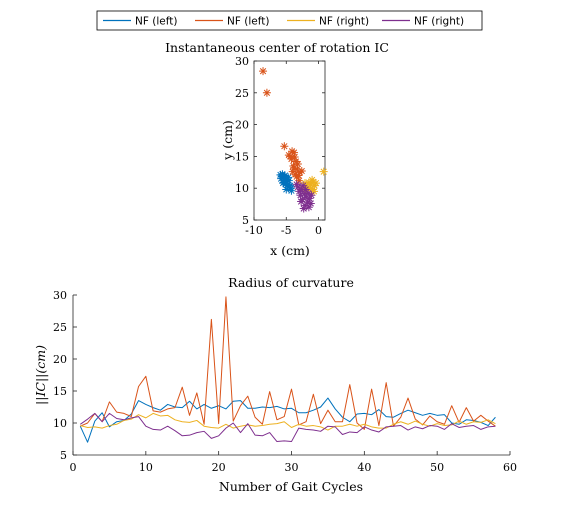  I want to click on line-ylabel: ||IC||(cm), so click(40, 375).